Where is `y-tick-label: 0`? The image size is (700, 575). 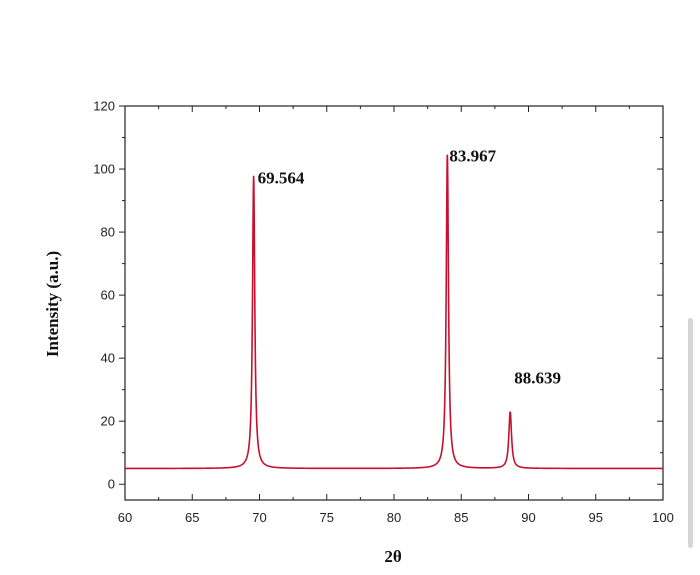 y-tick-label: 0 is located at coordinates (111, 484).